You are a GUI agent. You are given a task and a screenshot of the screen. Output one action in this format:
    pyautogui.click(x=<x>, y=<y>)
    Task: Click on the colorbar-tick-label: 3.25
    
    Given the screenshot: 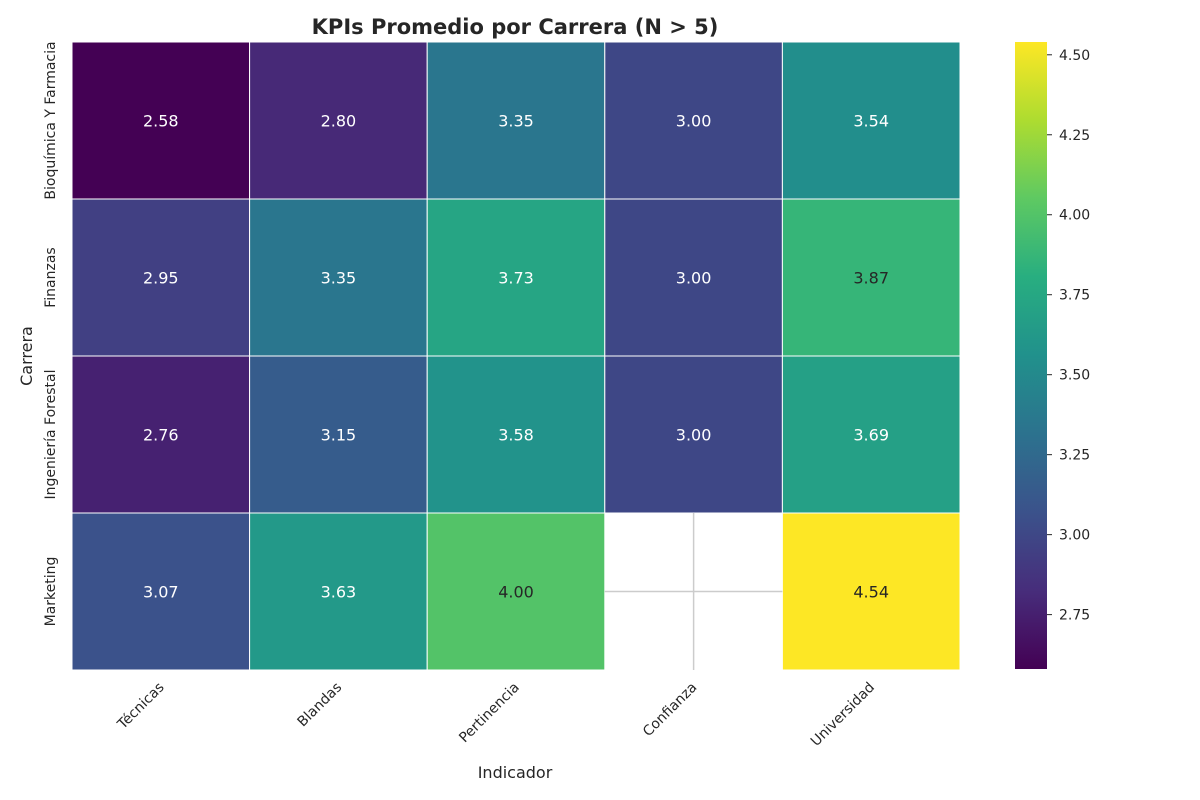 What is the action you would take?
    pyautogui.click(x=1074, y=456)
    